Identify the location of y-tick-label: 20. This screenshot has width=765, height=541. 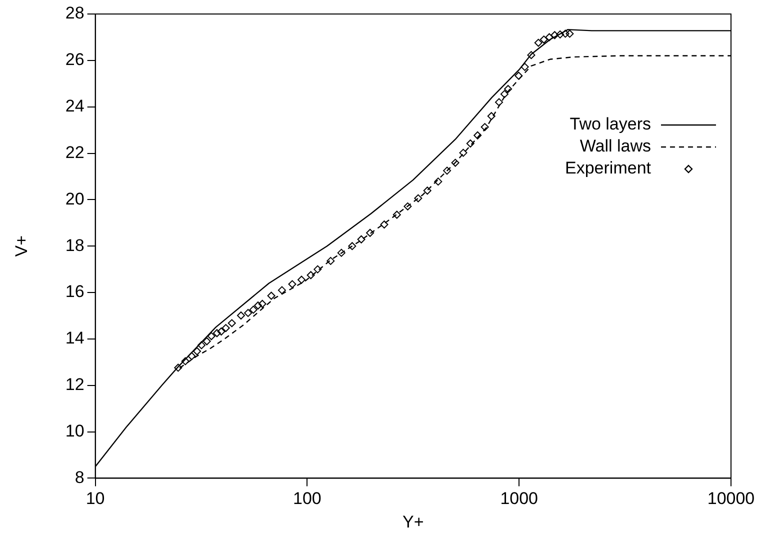
(74, 198).